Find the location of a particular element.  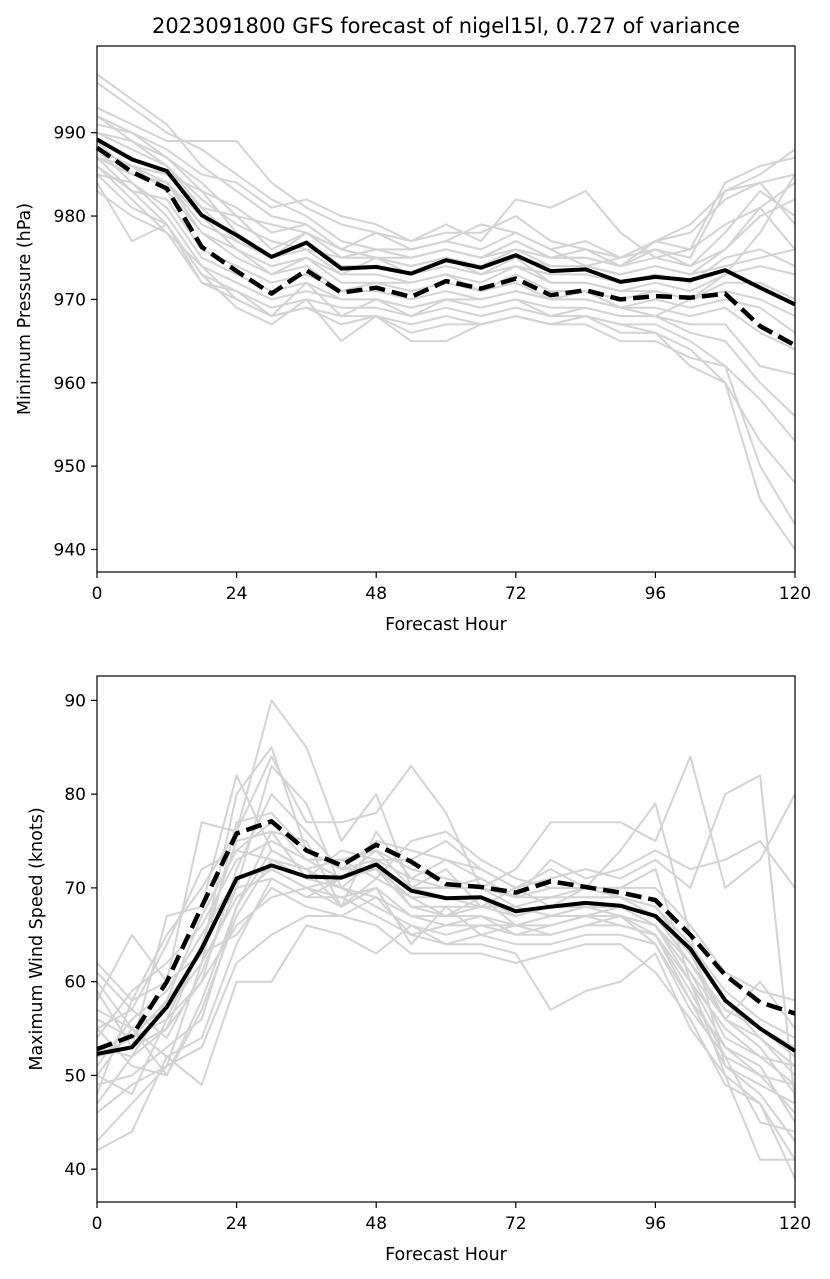

wind-y-tick-label: 40 is located at coordinates (75, 1170).